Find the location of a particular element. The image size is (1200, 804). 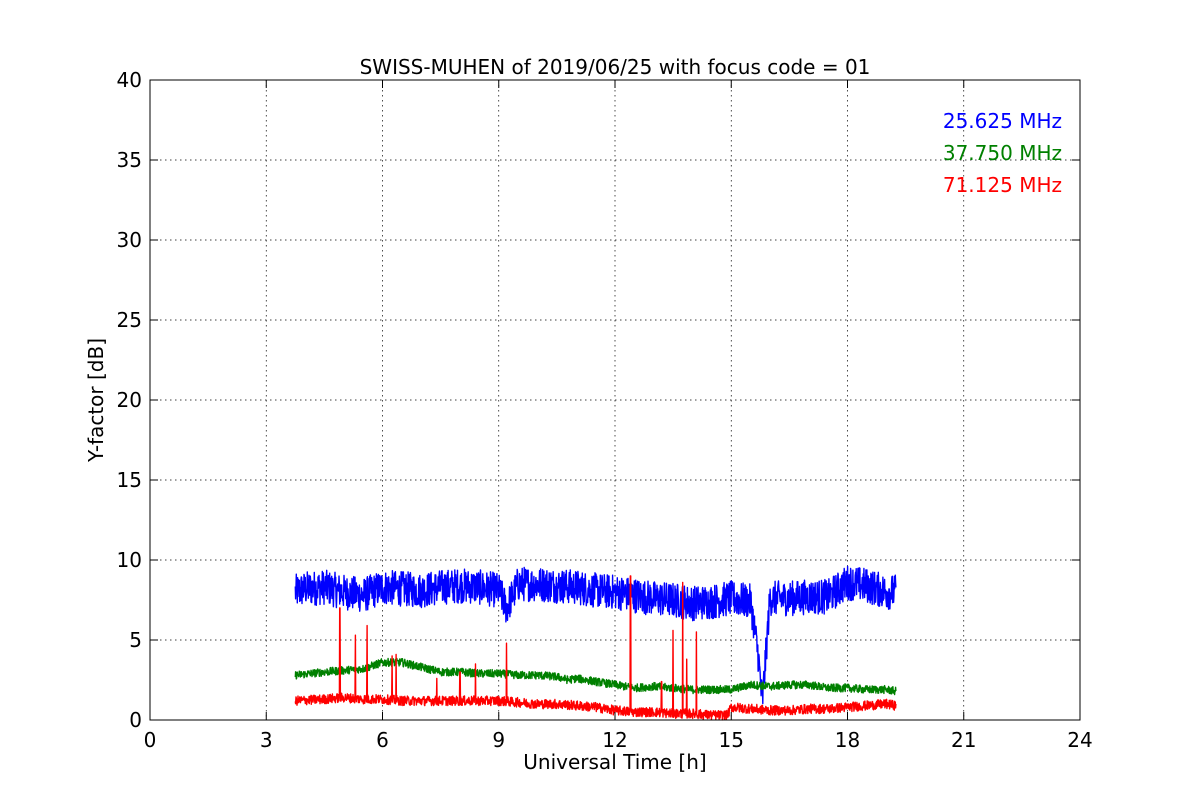

x-tick-label: 0 is located at coordinates (150, 740).